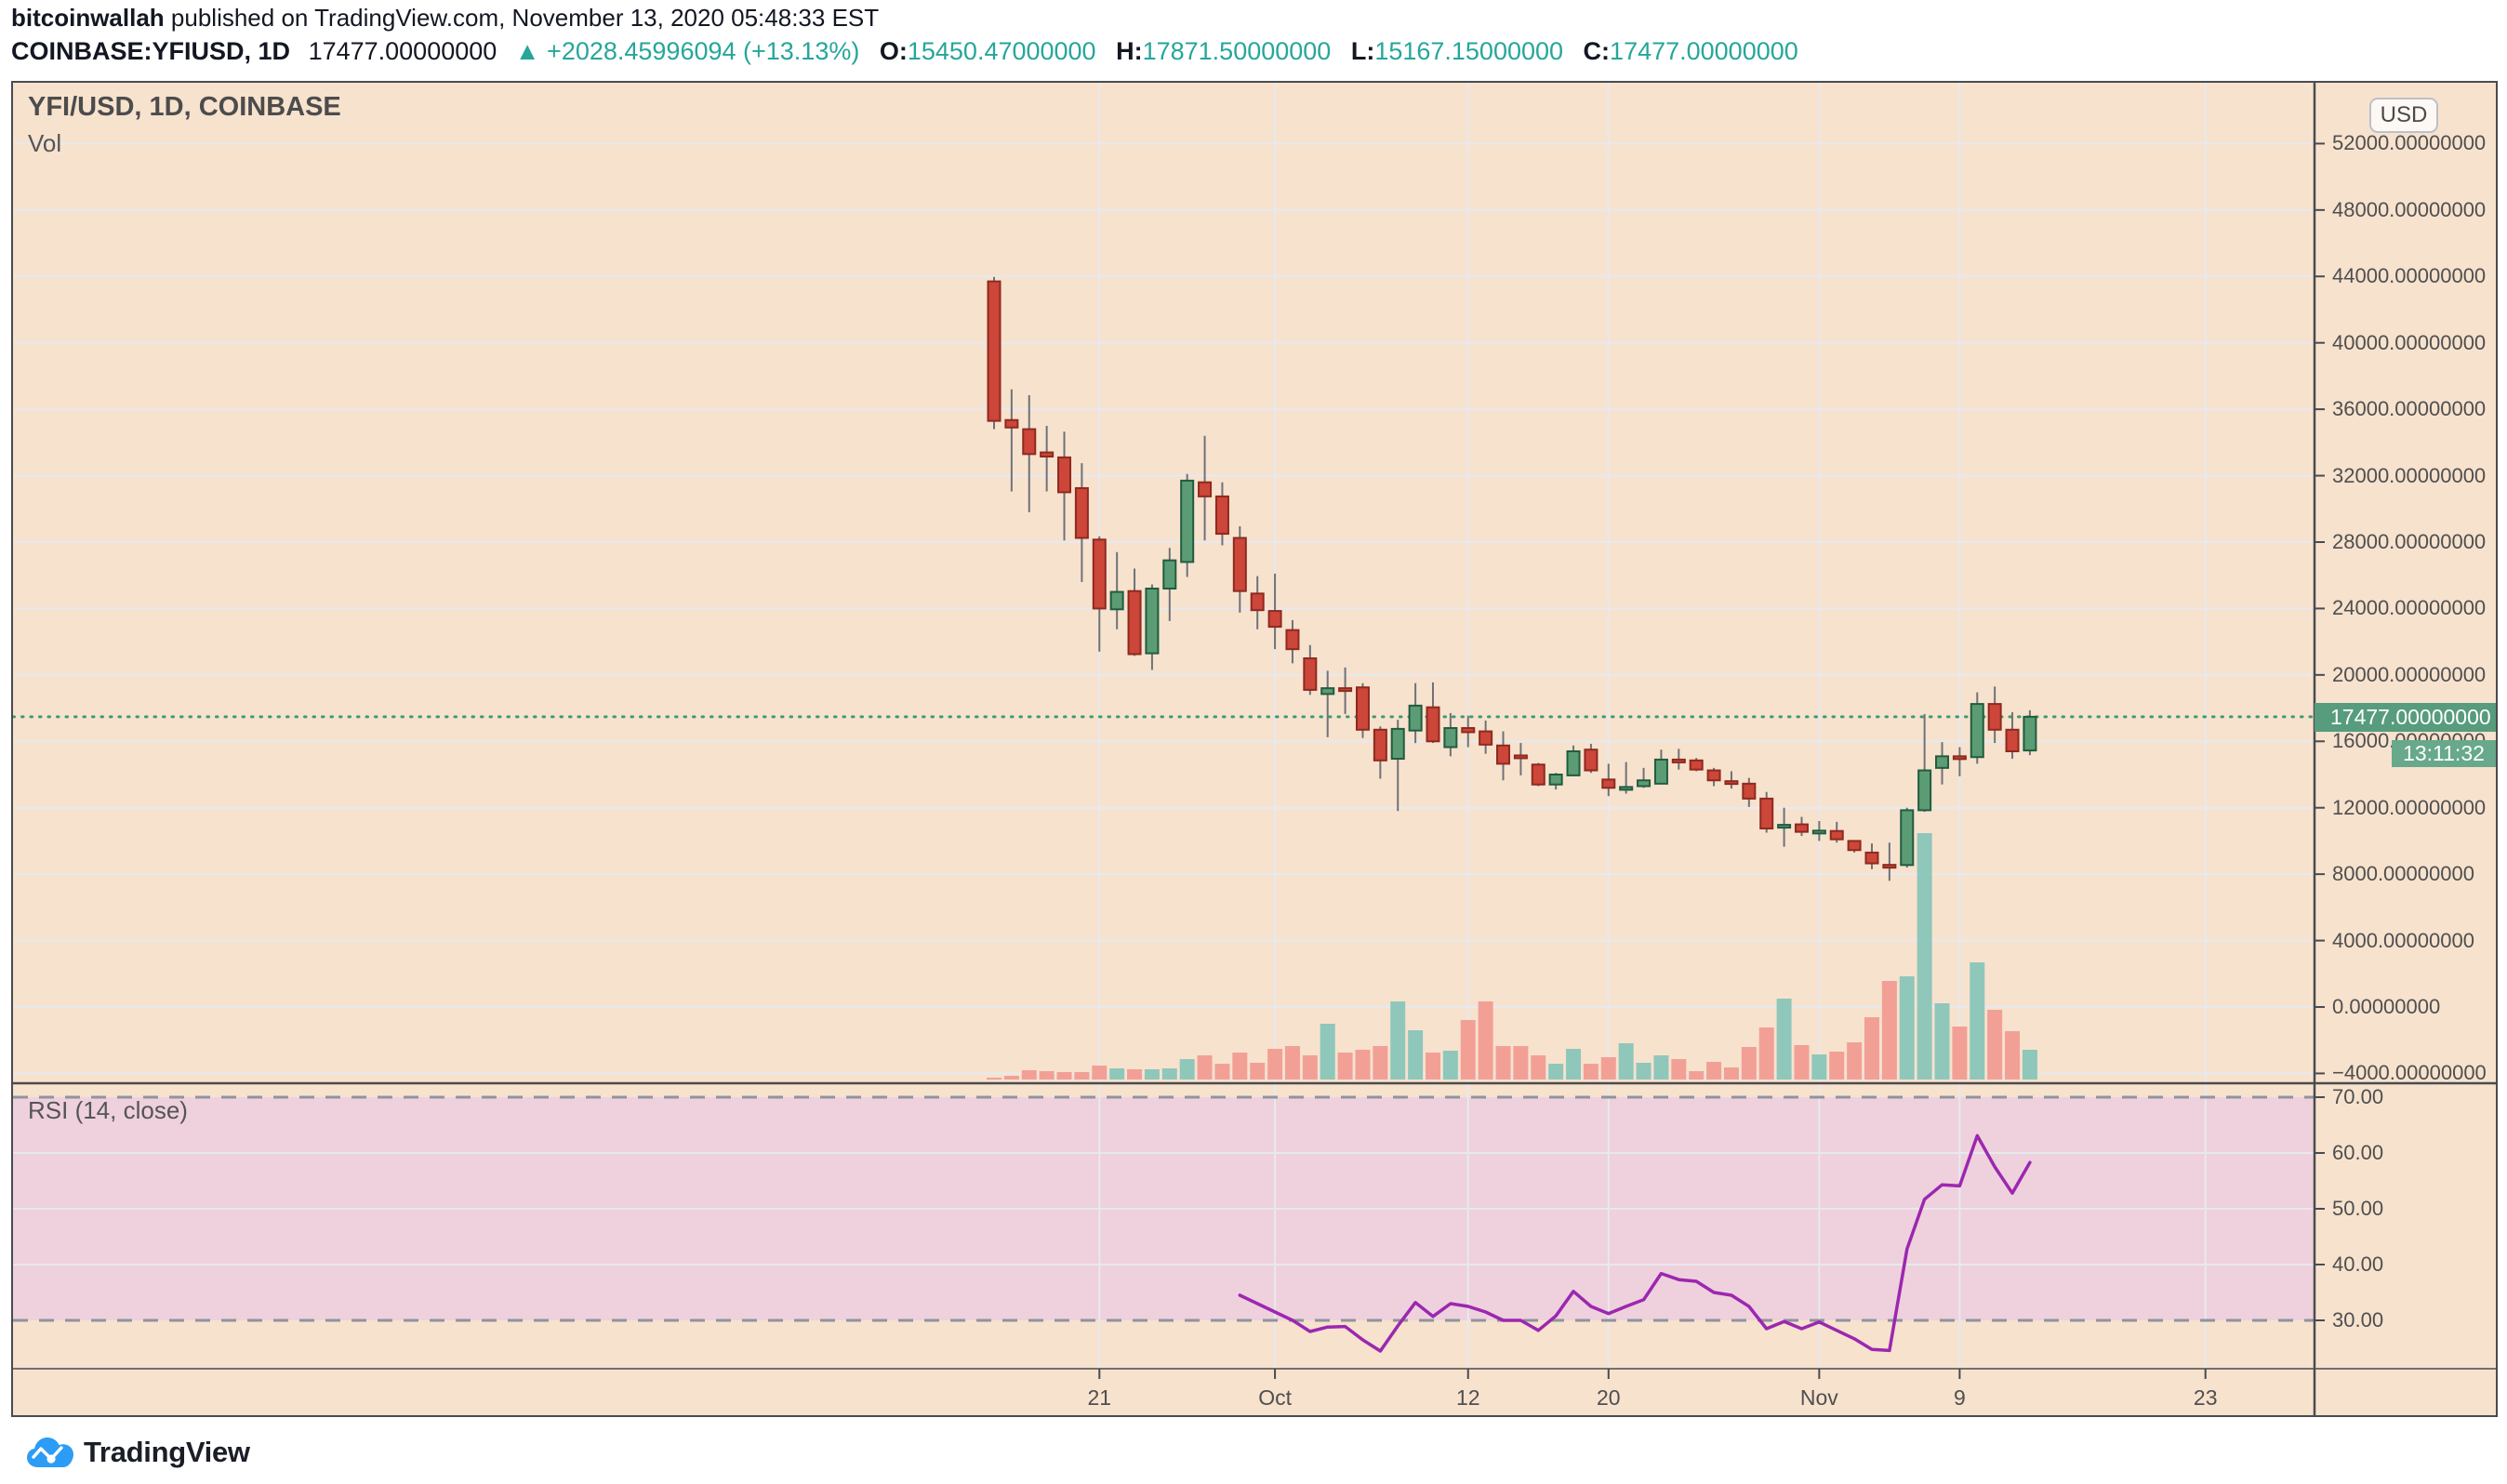 This screenshot has height=1484, width=2507. I want to click on tradingview-logo: TradingView, so click(138, 1452).